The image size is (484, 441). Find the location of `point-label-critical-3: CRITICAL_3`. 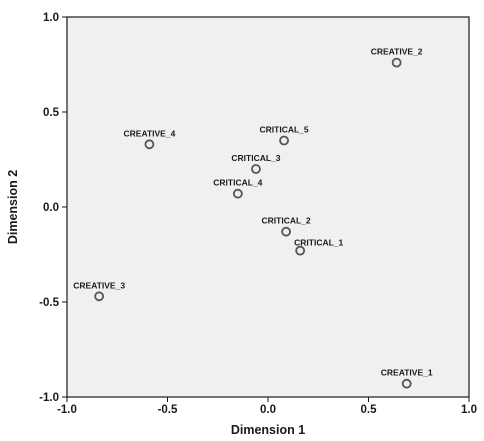

point-label-critical-3: CRITICAL_3 is located at coordinates (255, 158).